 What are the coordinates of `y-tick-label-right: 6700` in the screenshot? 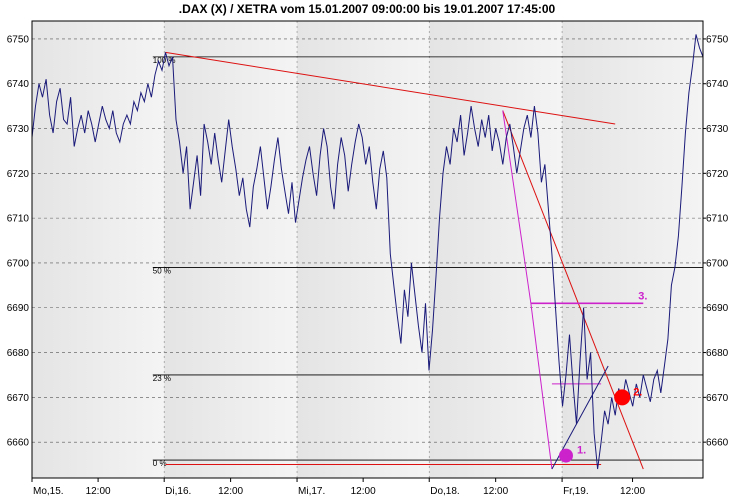 It's located at (717, 263).